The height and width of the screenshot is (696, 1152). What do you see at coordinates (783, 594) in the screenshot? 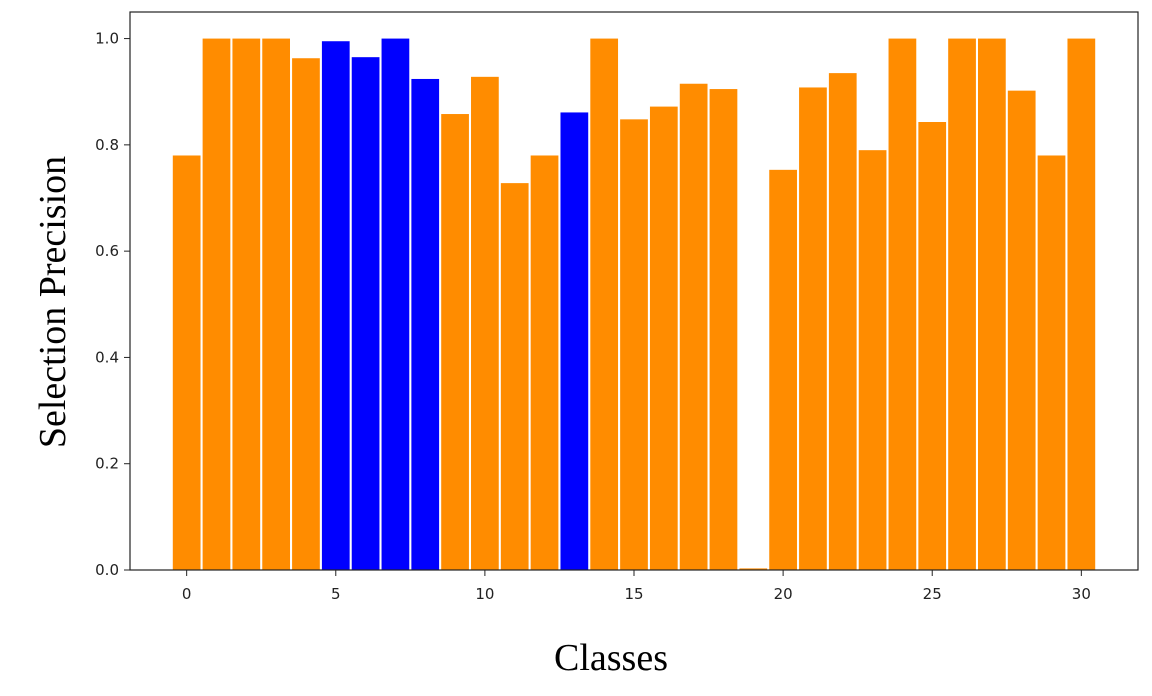
I see `x-tick-label: 20` at bounding box center [783, 594].